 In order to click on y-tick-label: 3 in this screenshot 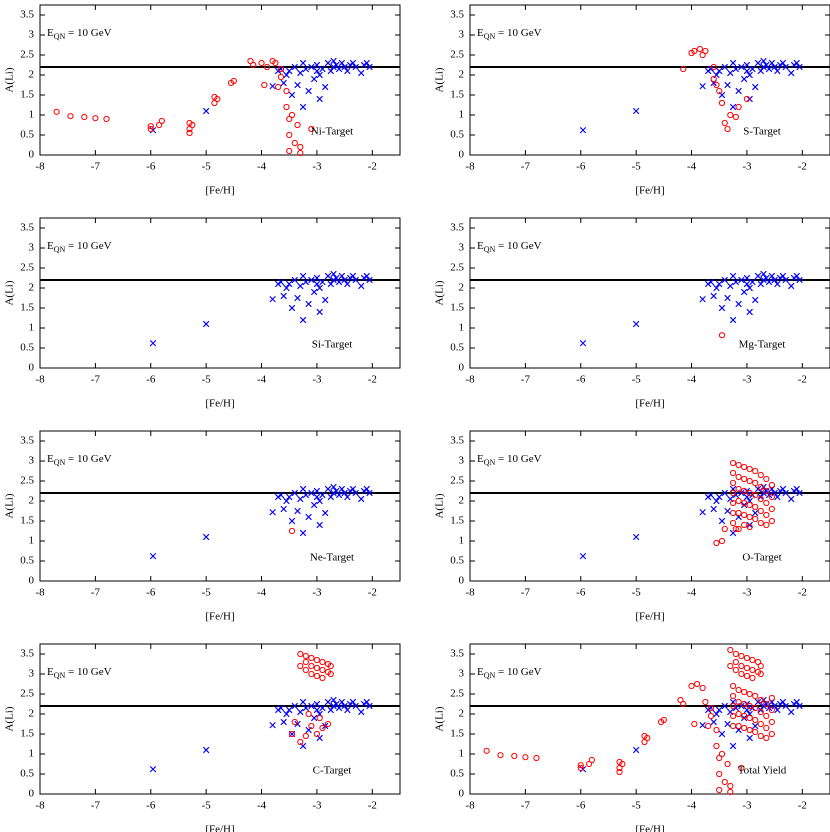, I will do `click(32, 674)`.